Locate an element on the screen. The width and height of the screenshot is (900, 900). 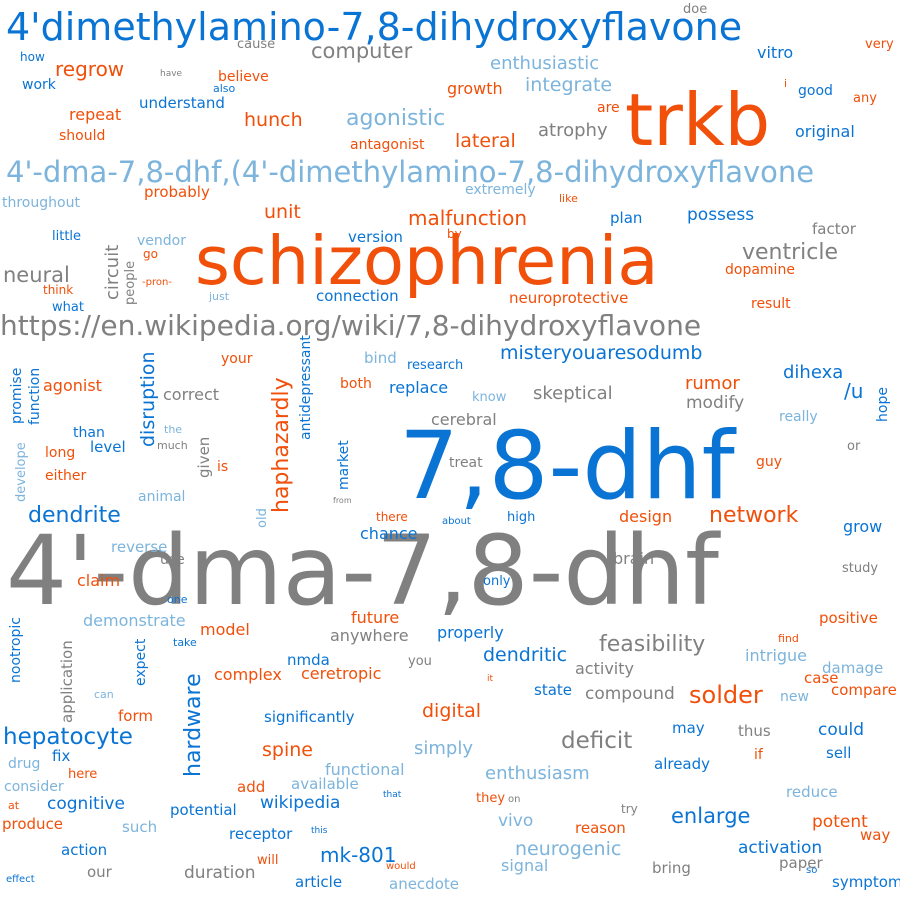
word-market: market is located at coordinates (344, 465).